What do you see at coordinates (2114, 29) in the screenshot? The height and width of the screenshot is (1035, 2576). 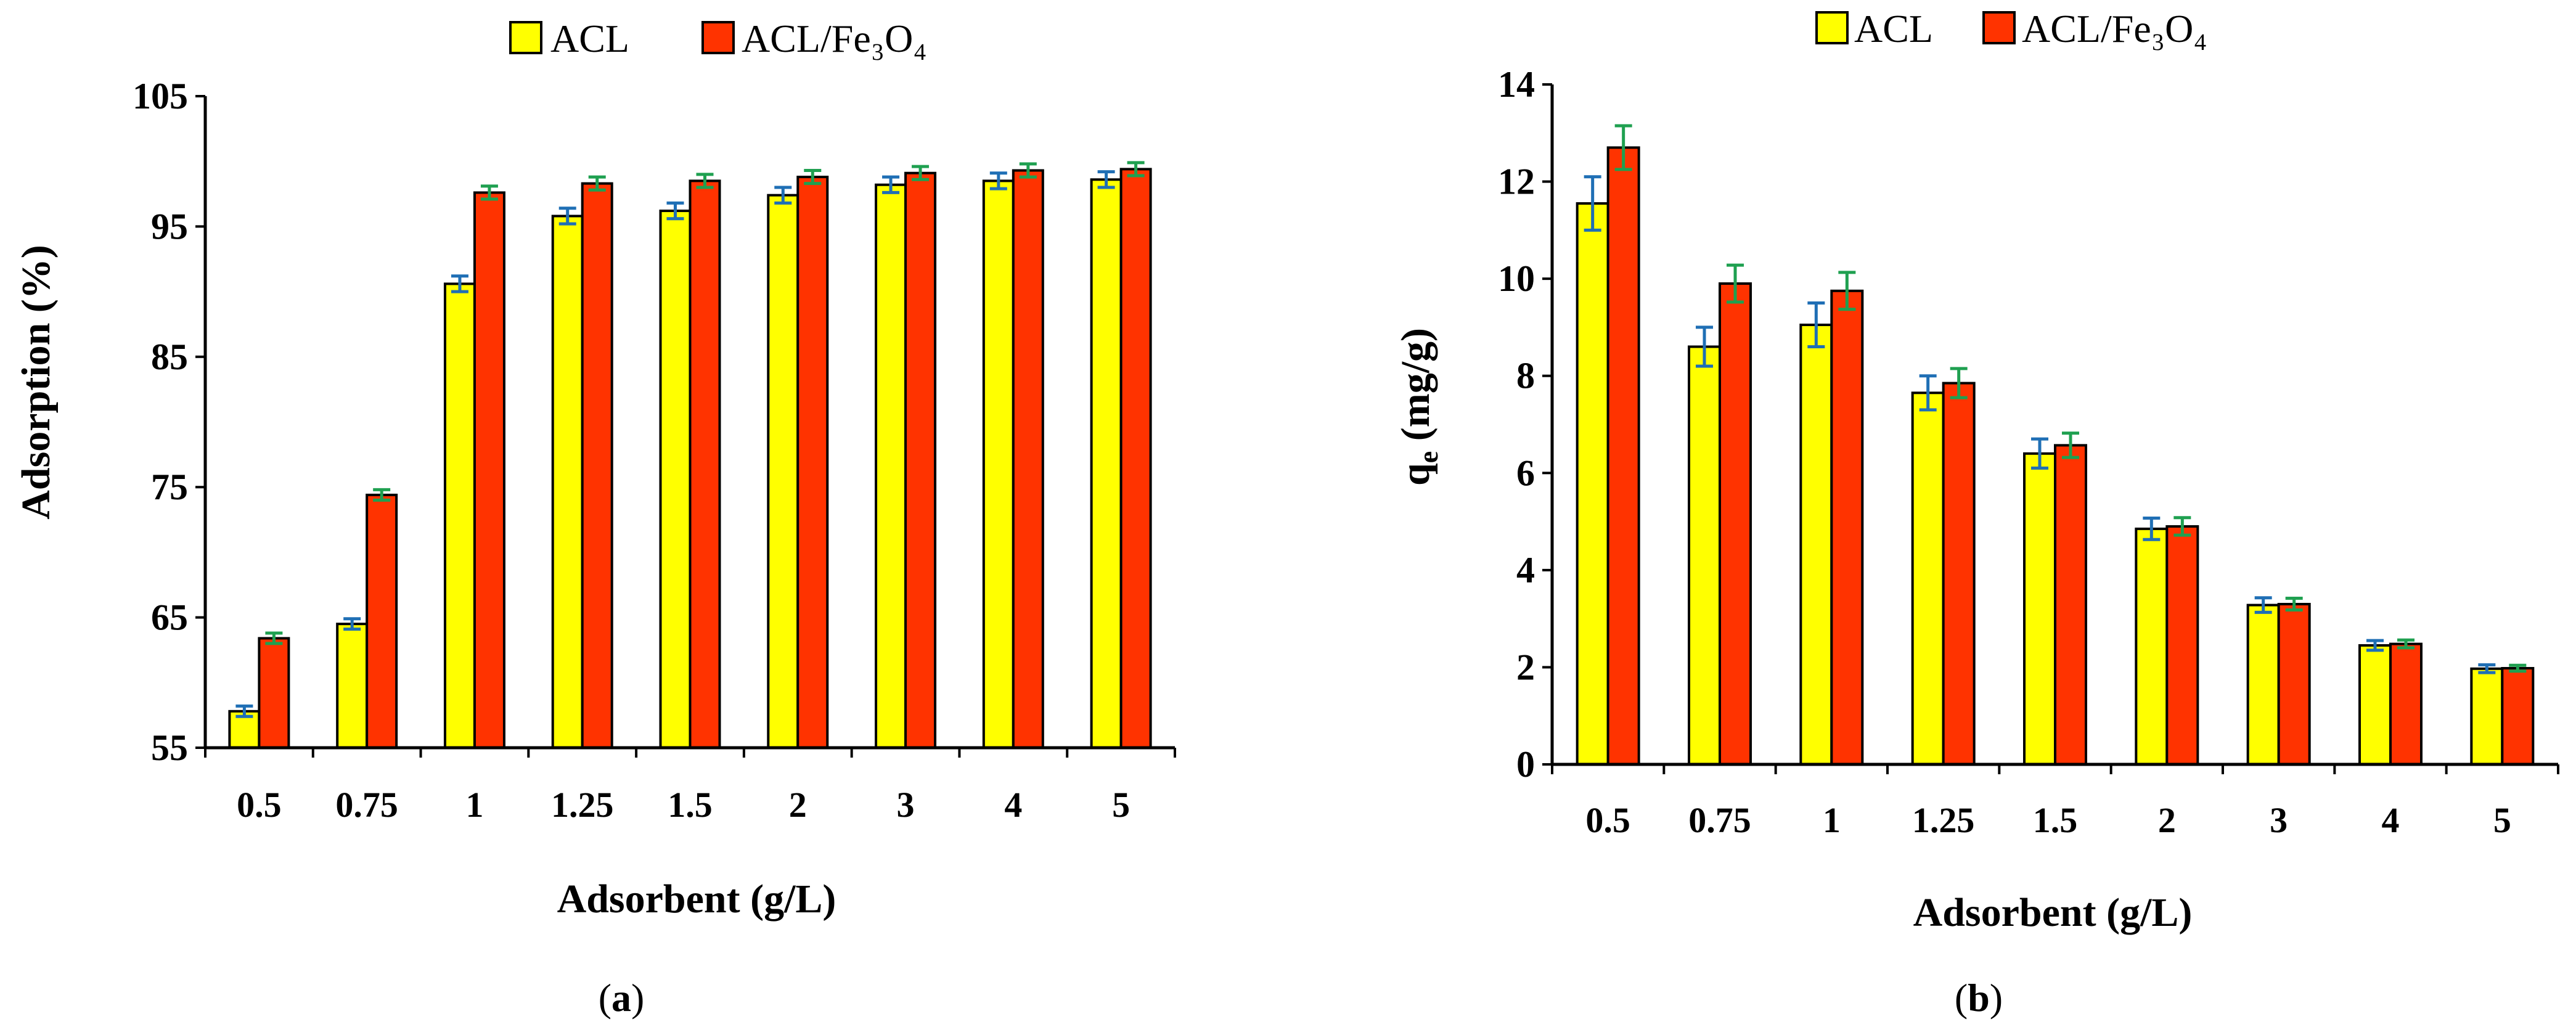 I see `panel-b-legend-fe-label: ACL/Fe₃O₄` at bounding box center [2114, 29].